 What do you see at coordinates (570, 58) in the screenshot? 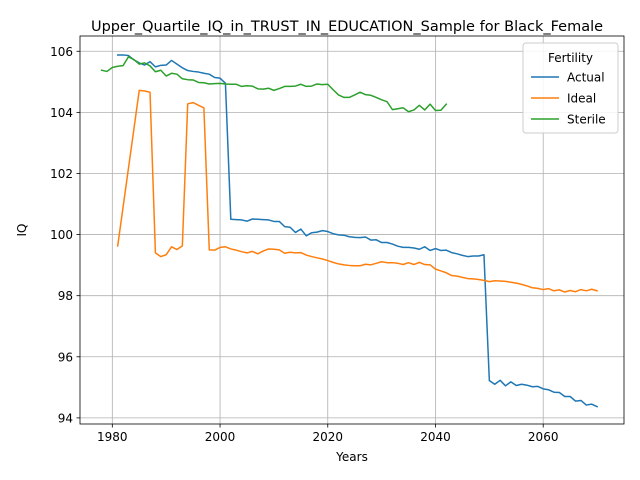
I see `legend-title: Fertility` at bounding box center [570, 58].